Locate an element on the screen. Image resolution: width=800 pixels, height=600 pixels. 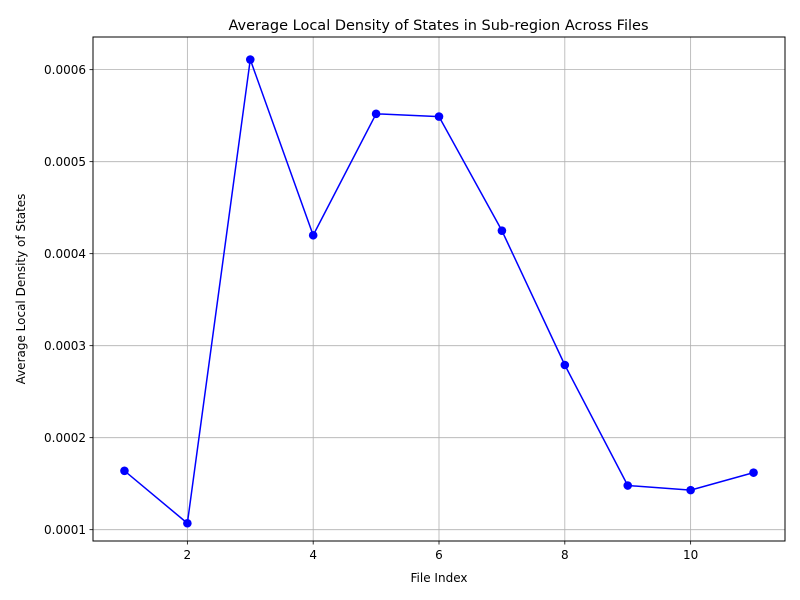
y-tick-label: 0.0005 is located at coordinates (65, 162).